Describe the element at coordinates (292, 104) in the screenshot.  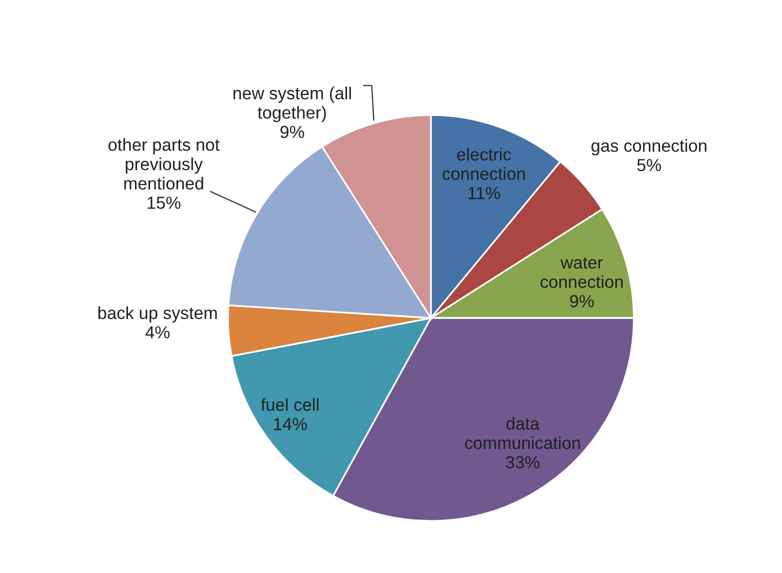
I see `slice-label: new system (all together)` at that location.